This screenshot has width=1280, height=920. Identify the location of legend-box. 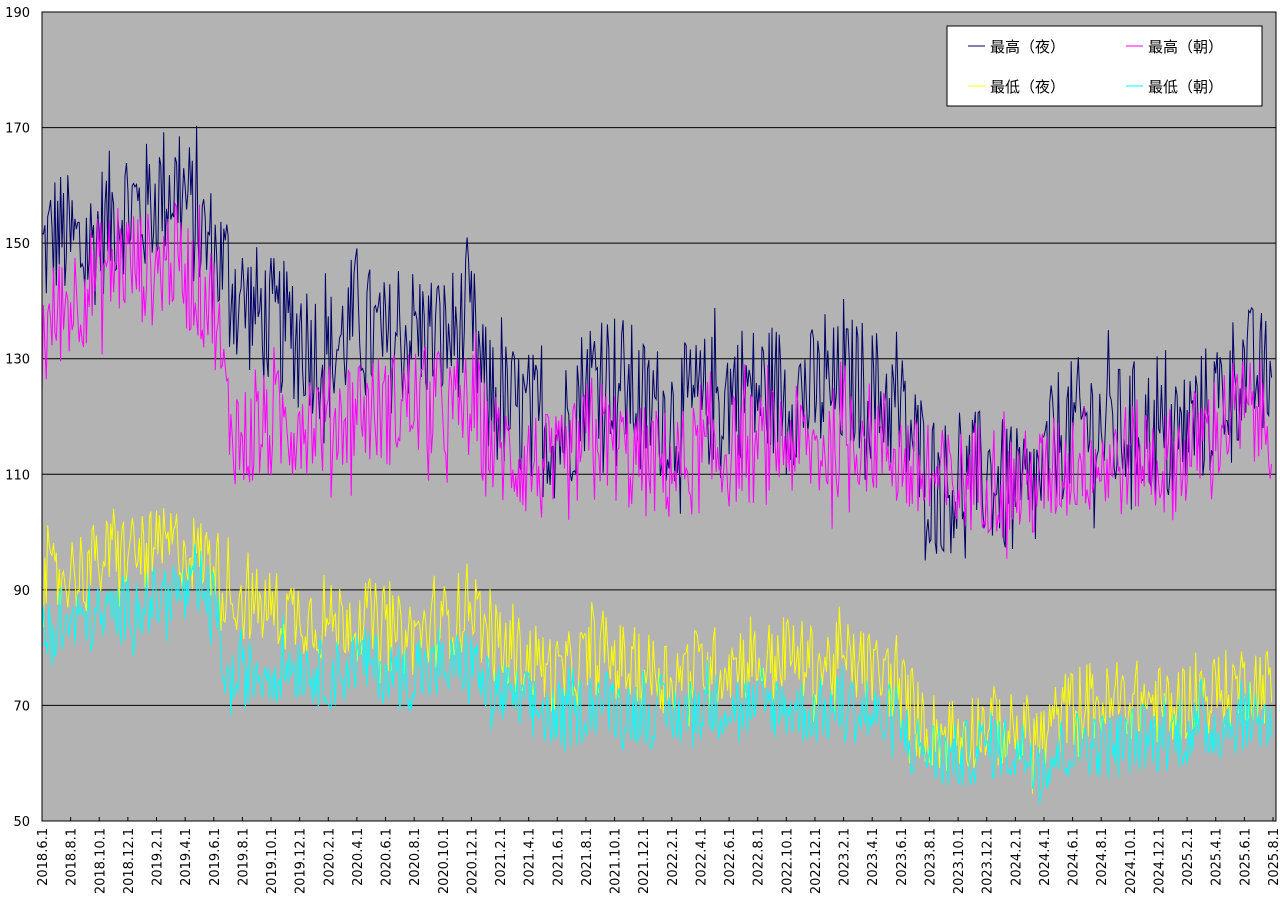
(1104, 66).